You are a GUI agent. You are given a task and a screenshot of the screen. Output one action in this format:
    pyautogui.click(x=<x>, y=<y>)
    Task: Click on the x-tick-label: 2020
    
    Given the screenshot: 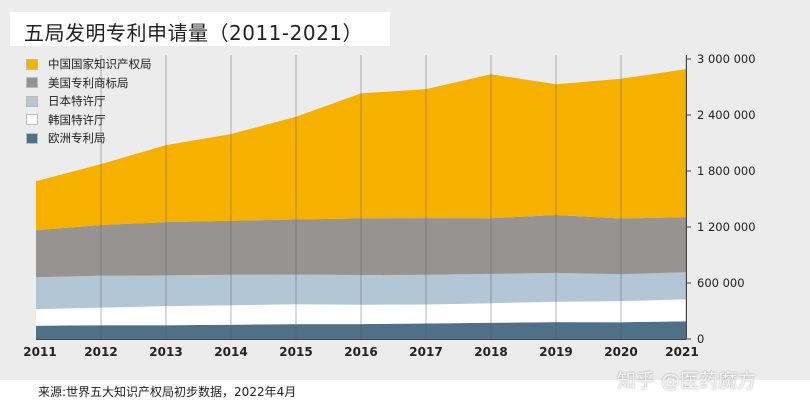 What is the action you would take?
    pyautogui.click(x=620, y=352)
    